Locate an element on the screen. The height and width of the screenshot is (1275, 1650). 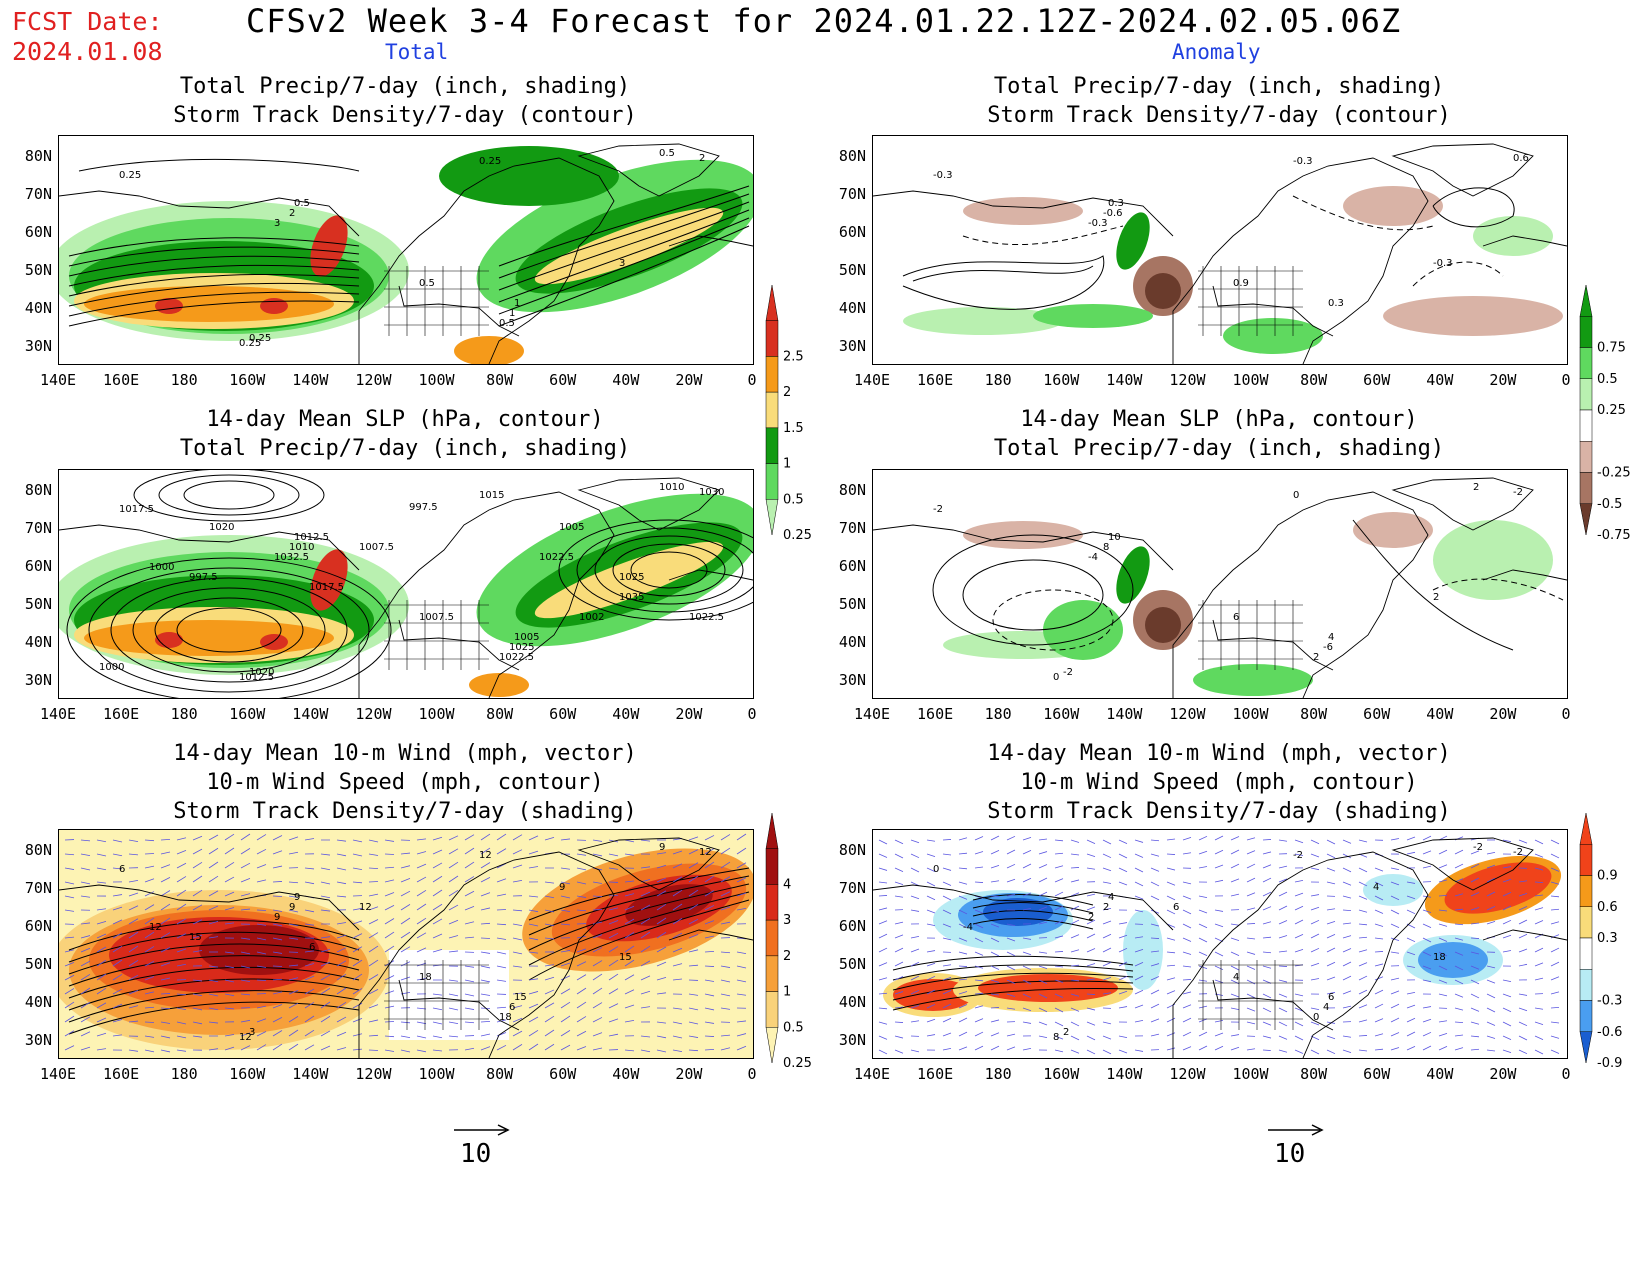
panel-title-line: 10-m Wind Speed (mph, contour) is located at coordinates (405, 782).